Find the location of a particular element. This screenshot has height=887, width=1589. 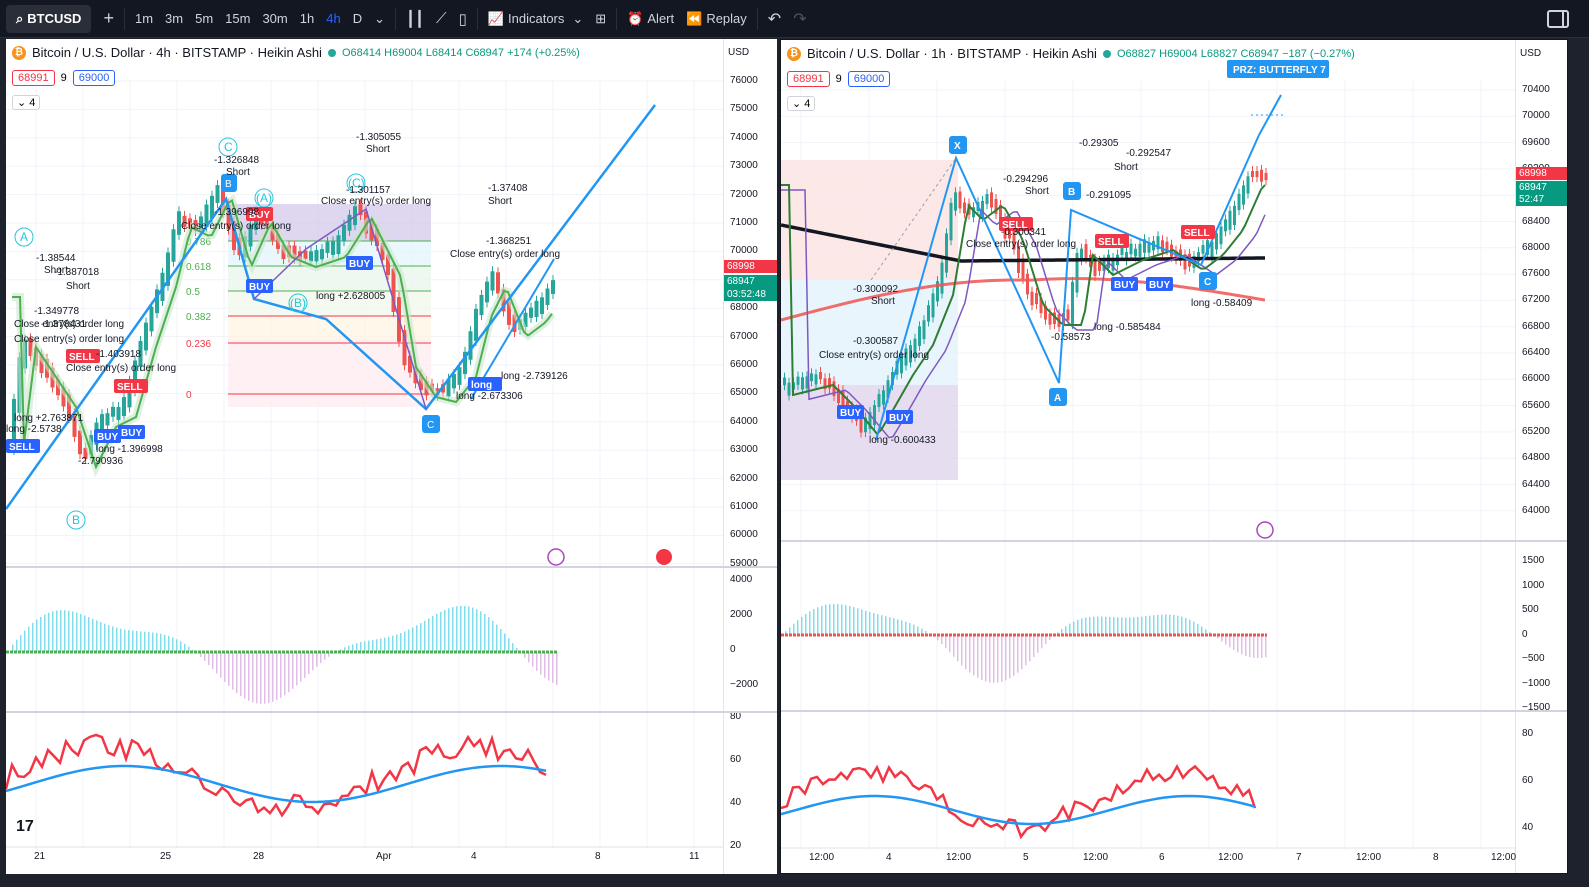

trade-annotation: -1.403918 is located at coordinates (118, 354).